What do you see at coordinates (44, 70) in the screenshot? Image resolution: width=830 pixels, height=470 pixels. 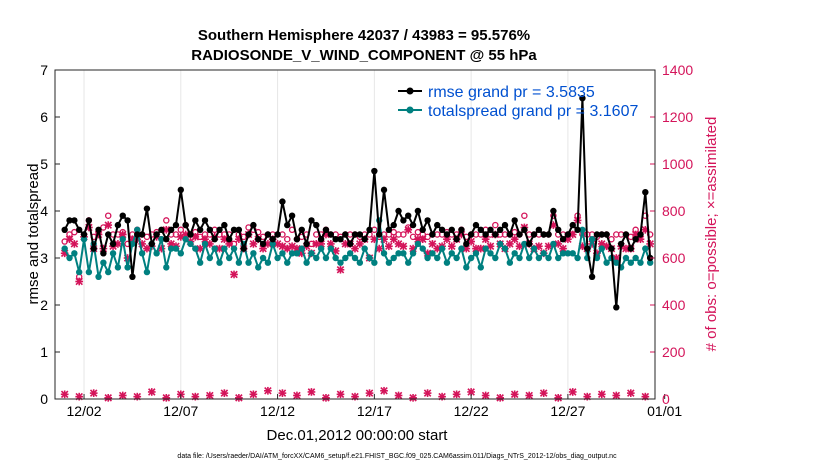 I see `y-left-tick-label: 7` at bounding box center [44, 70].